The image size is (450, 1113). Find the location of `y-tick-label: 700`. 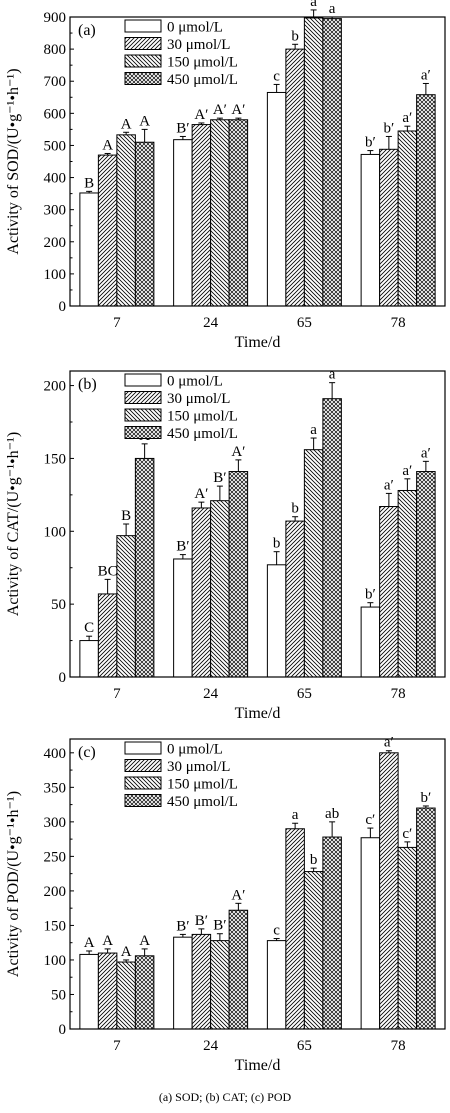

y-tick-label: 700 is located at coordinates (55, 82).